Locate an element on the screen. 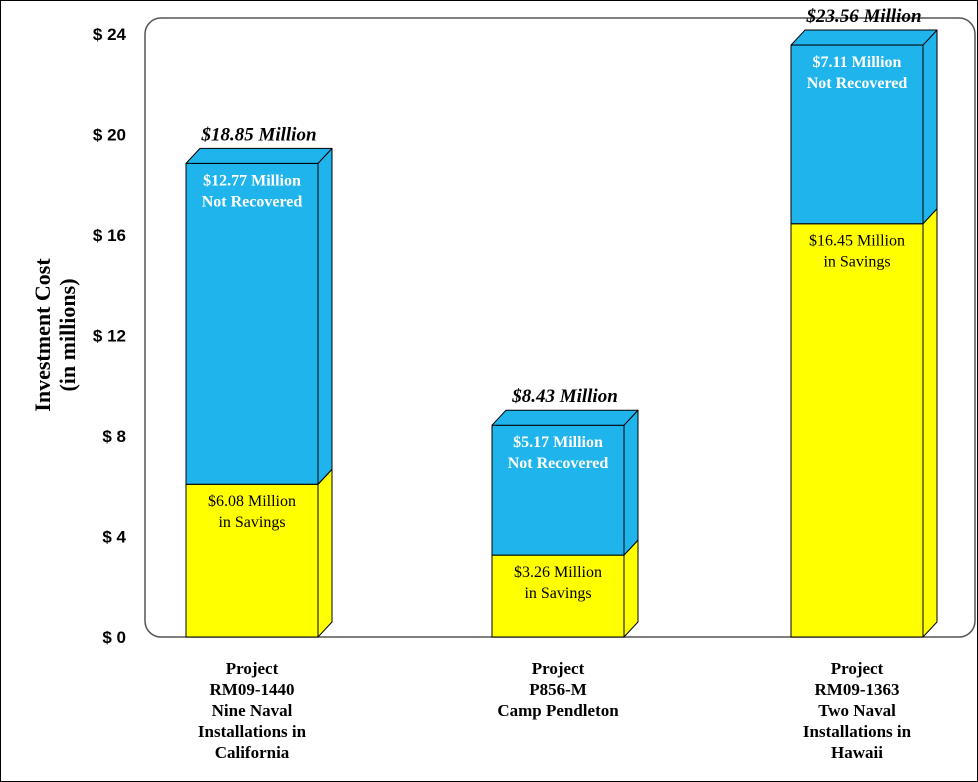 The width and height of the screenshot is (978, 782). category-label-line: Nine Naval is located at coordinates (252, 710).